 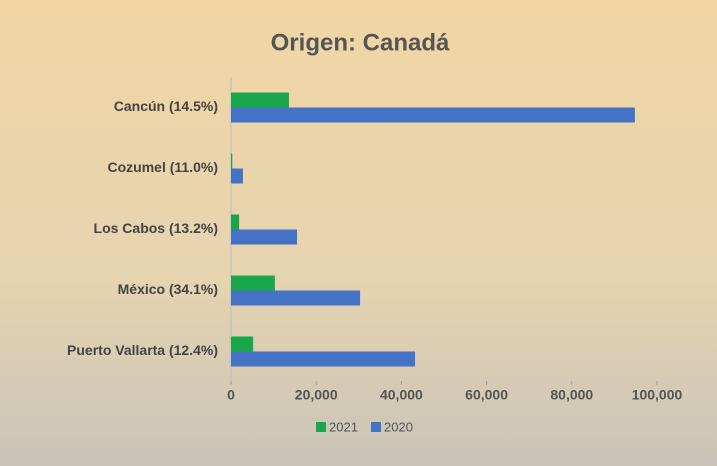 What do you see at coordinates (486, 395) in the screenshot?
I see `x-tick-label: 60,000` at bounding box center [486, 395].